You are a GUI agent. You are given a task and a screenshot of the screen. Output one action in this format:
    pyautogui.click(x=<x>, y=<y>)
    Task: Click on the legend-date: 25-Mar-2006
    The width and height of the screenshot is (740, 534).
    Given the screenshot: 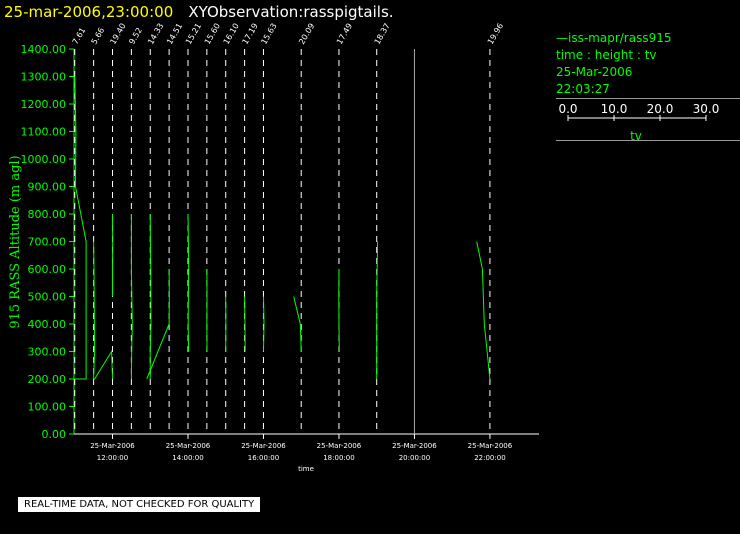 What is the action you would take?
    pyautogui.click(x=594, y=72)
    